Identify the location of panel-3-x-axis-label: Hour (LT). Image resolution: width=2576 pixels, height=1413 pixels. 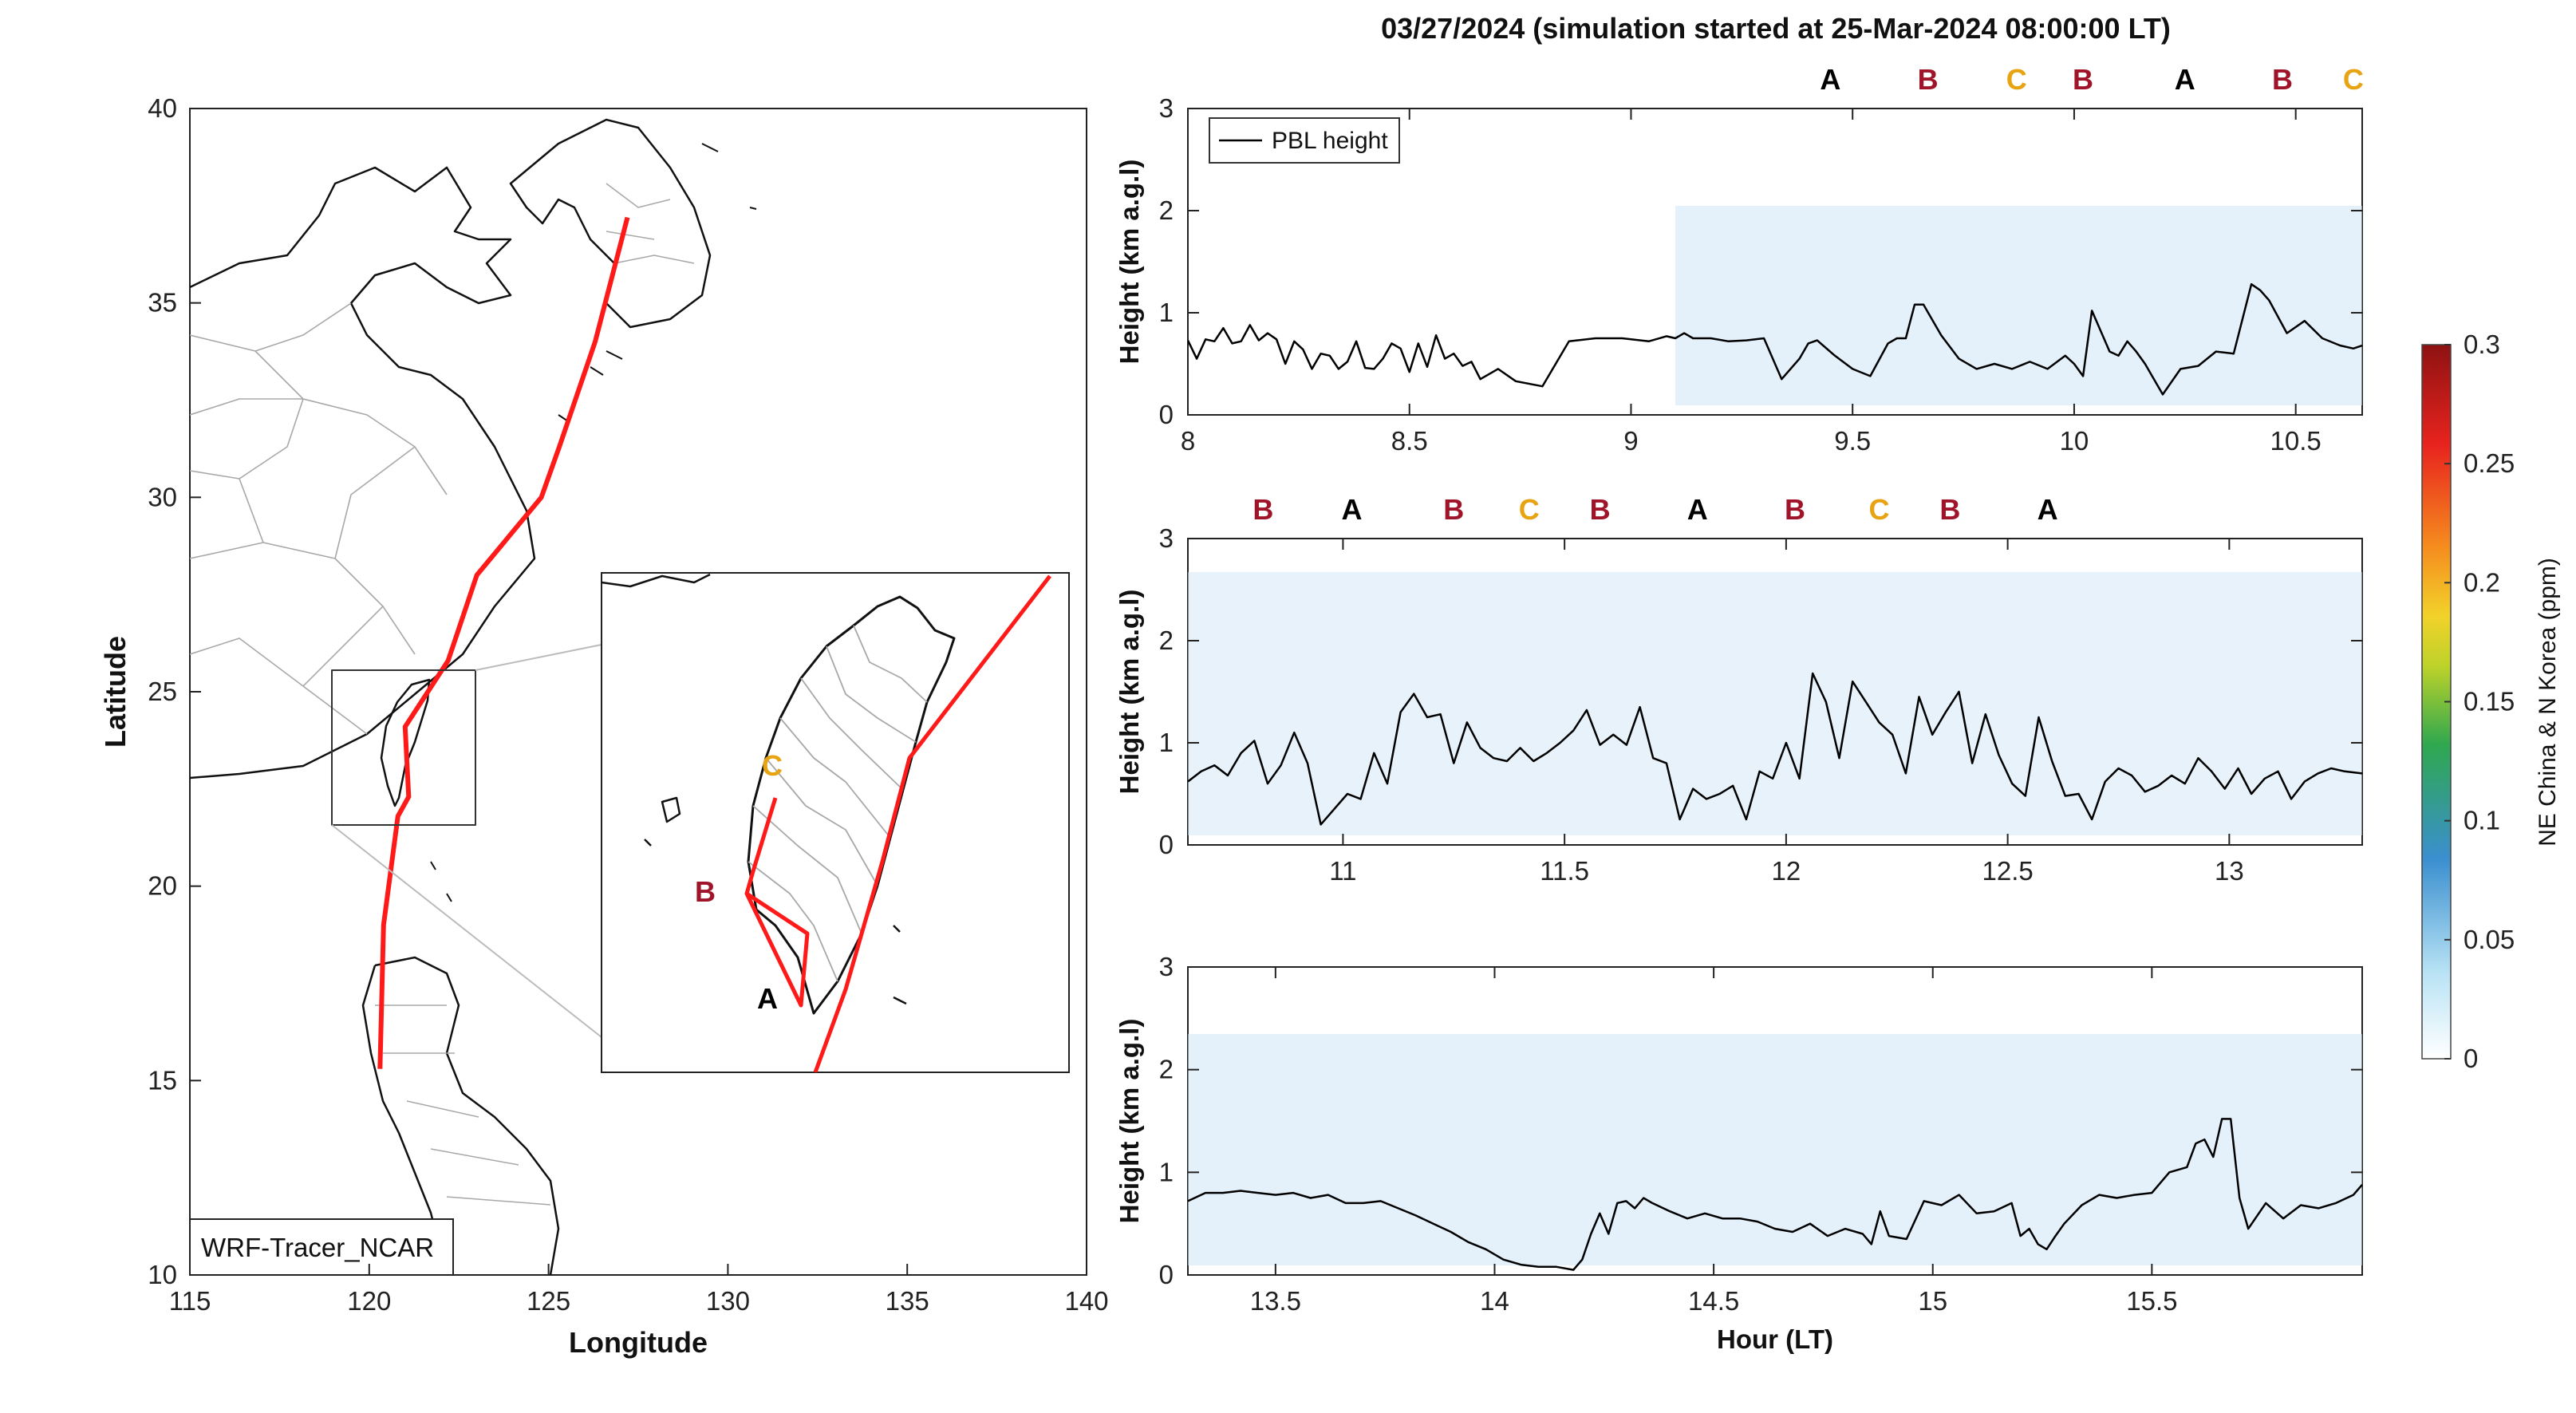
(1775, 1339).